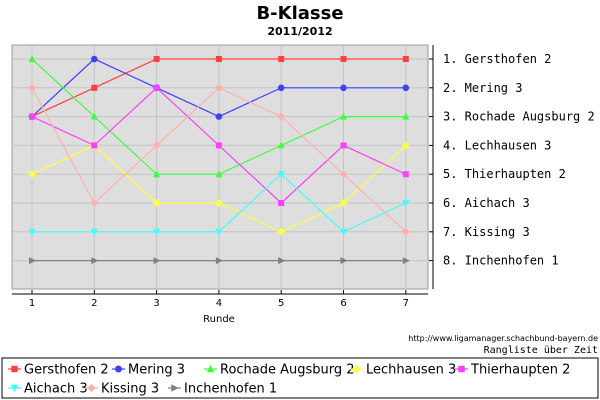 Image resolution: width=600 pixels, height=400 pixels. I want to click on rank-label: 1. Gersthofen 2, so click(497, 59).